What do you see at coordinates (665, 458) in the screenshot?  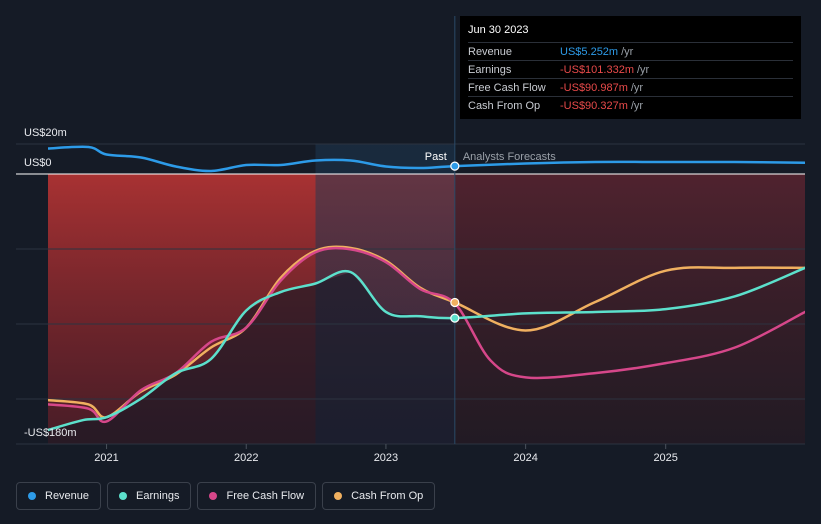 I see `x-tick-label: 2025` at bounding box center [665, 458].